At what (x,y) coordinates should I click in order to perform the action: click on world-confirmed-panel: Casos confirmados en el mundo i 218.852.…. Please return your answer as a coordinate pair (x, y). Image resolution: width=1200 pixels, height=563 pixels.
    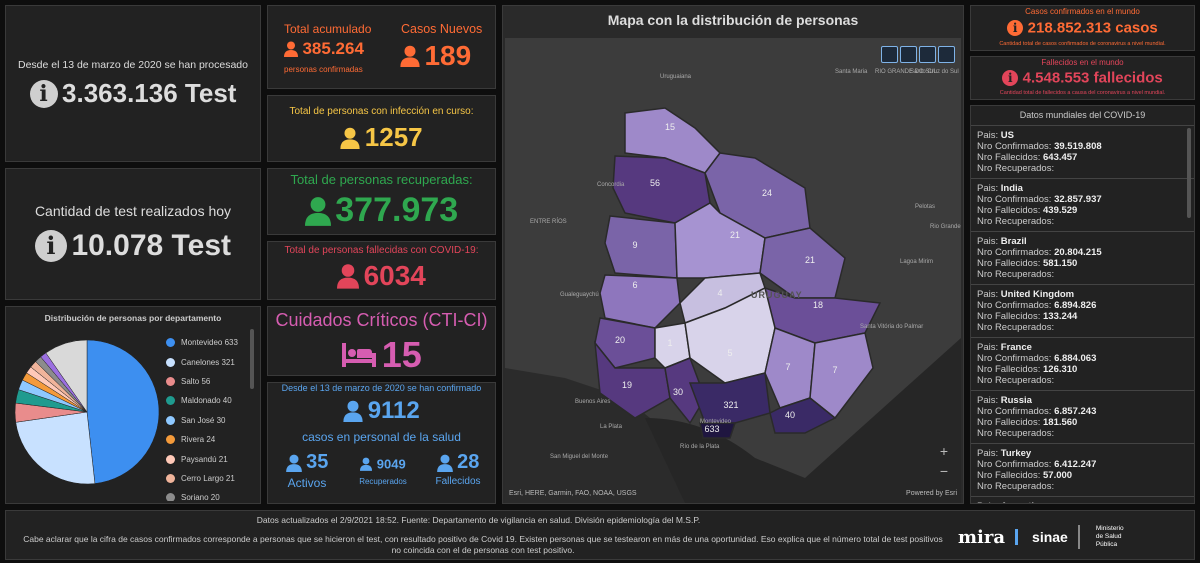
    Looking at the image, I should click on (1082, 28).